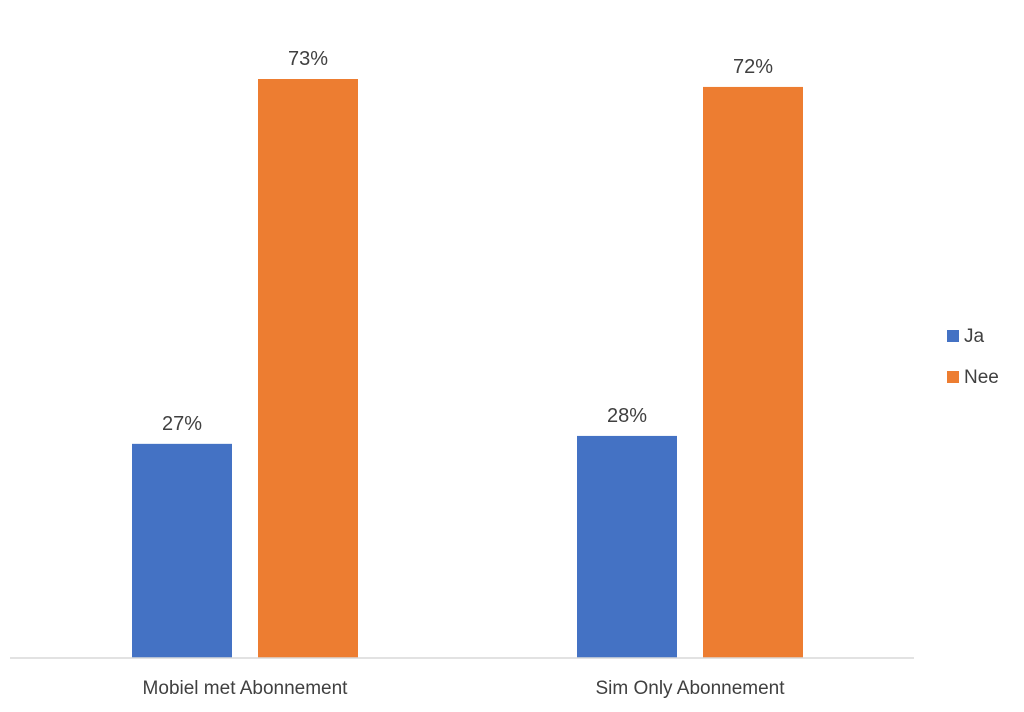 This screenshot has width=1024, height=712. I want to click on category-axis: Mobiel met Abonnement Sim Only Abonnement, so click(464, 688).